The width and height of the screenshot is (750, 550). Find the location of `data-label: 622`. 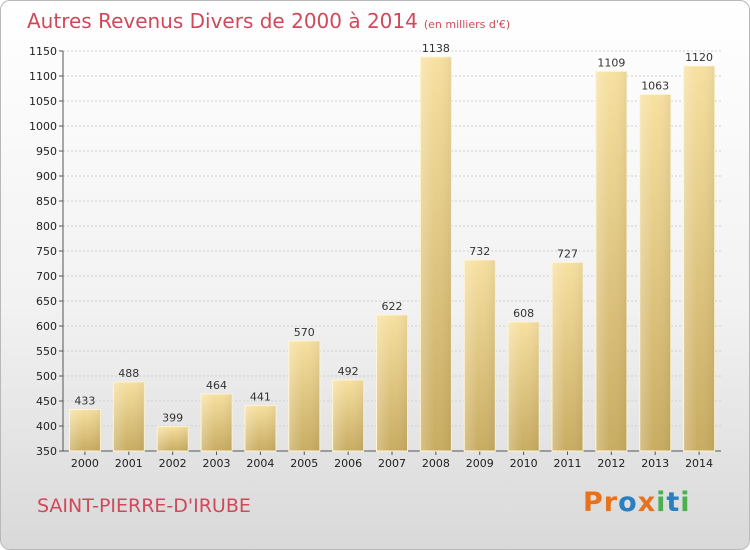

data-label: 622 is located at coordinates (392, 306).